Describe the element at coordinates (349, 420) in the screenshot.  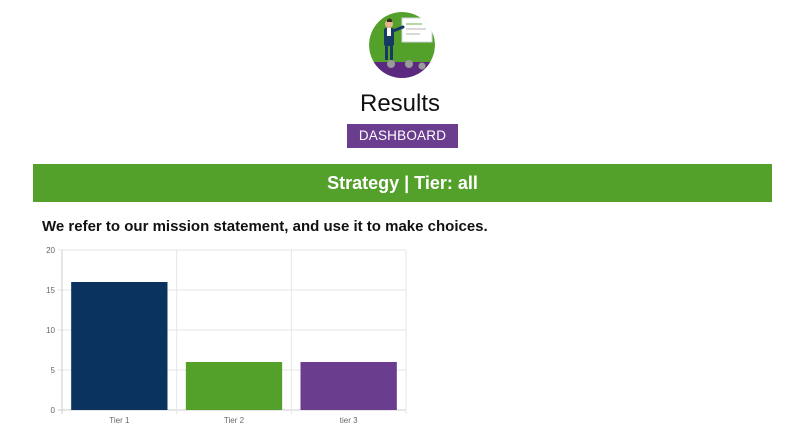
I see `x-tick-label: tier 3` at that location.